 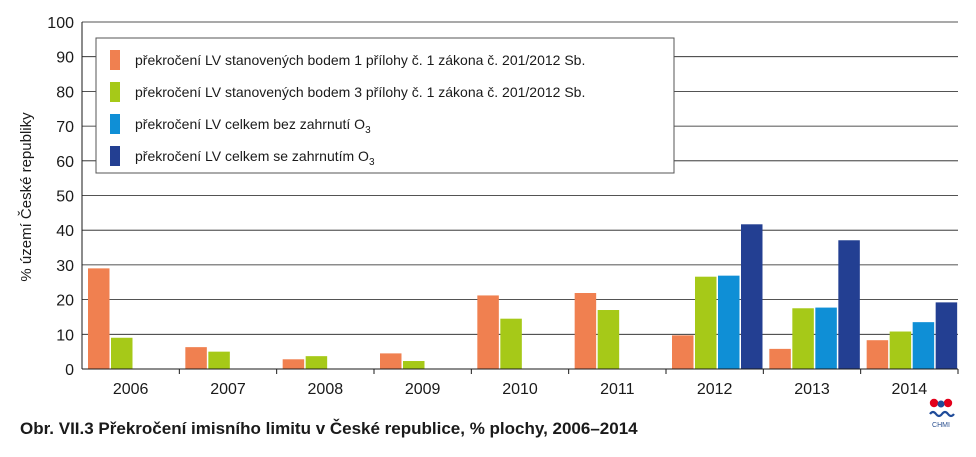 I want to click on y-tick-label: 10, so click(x=65, y=335).